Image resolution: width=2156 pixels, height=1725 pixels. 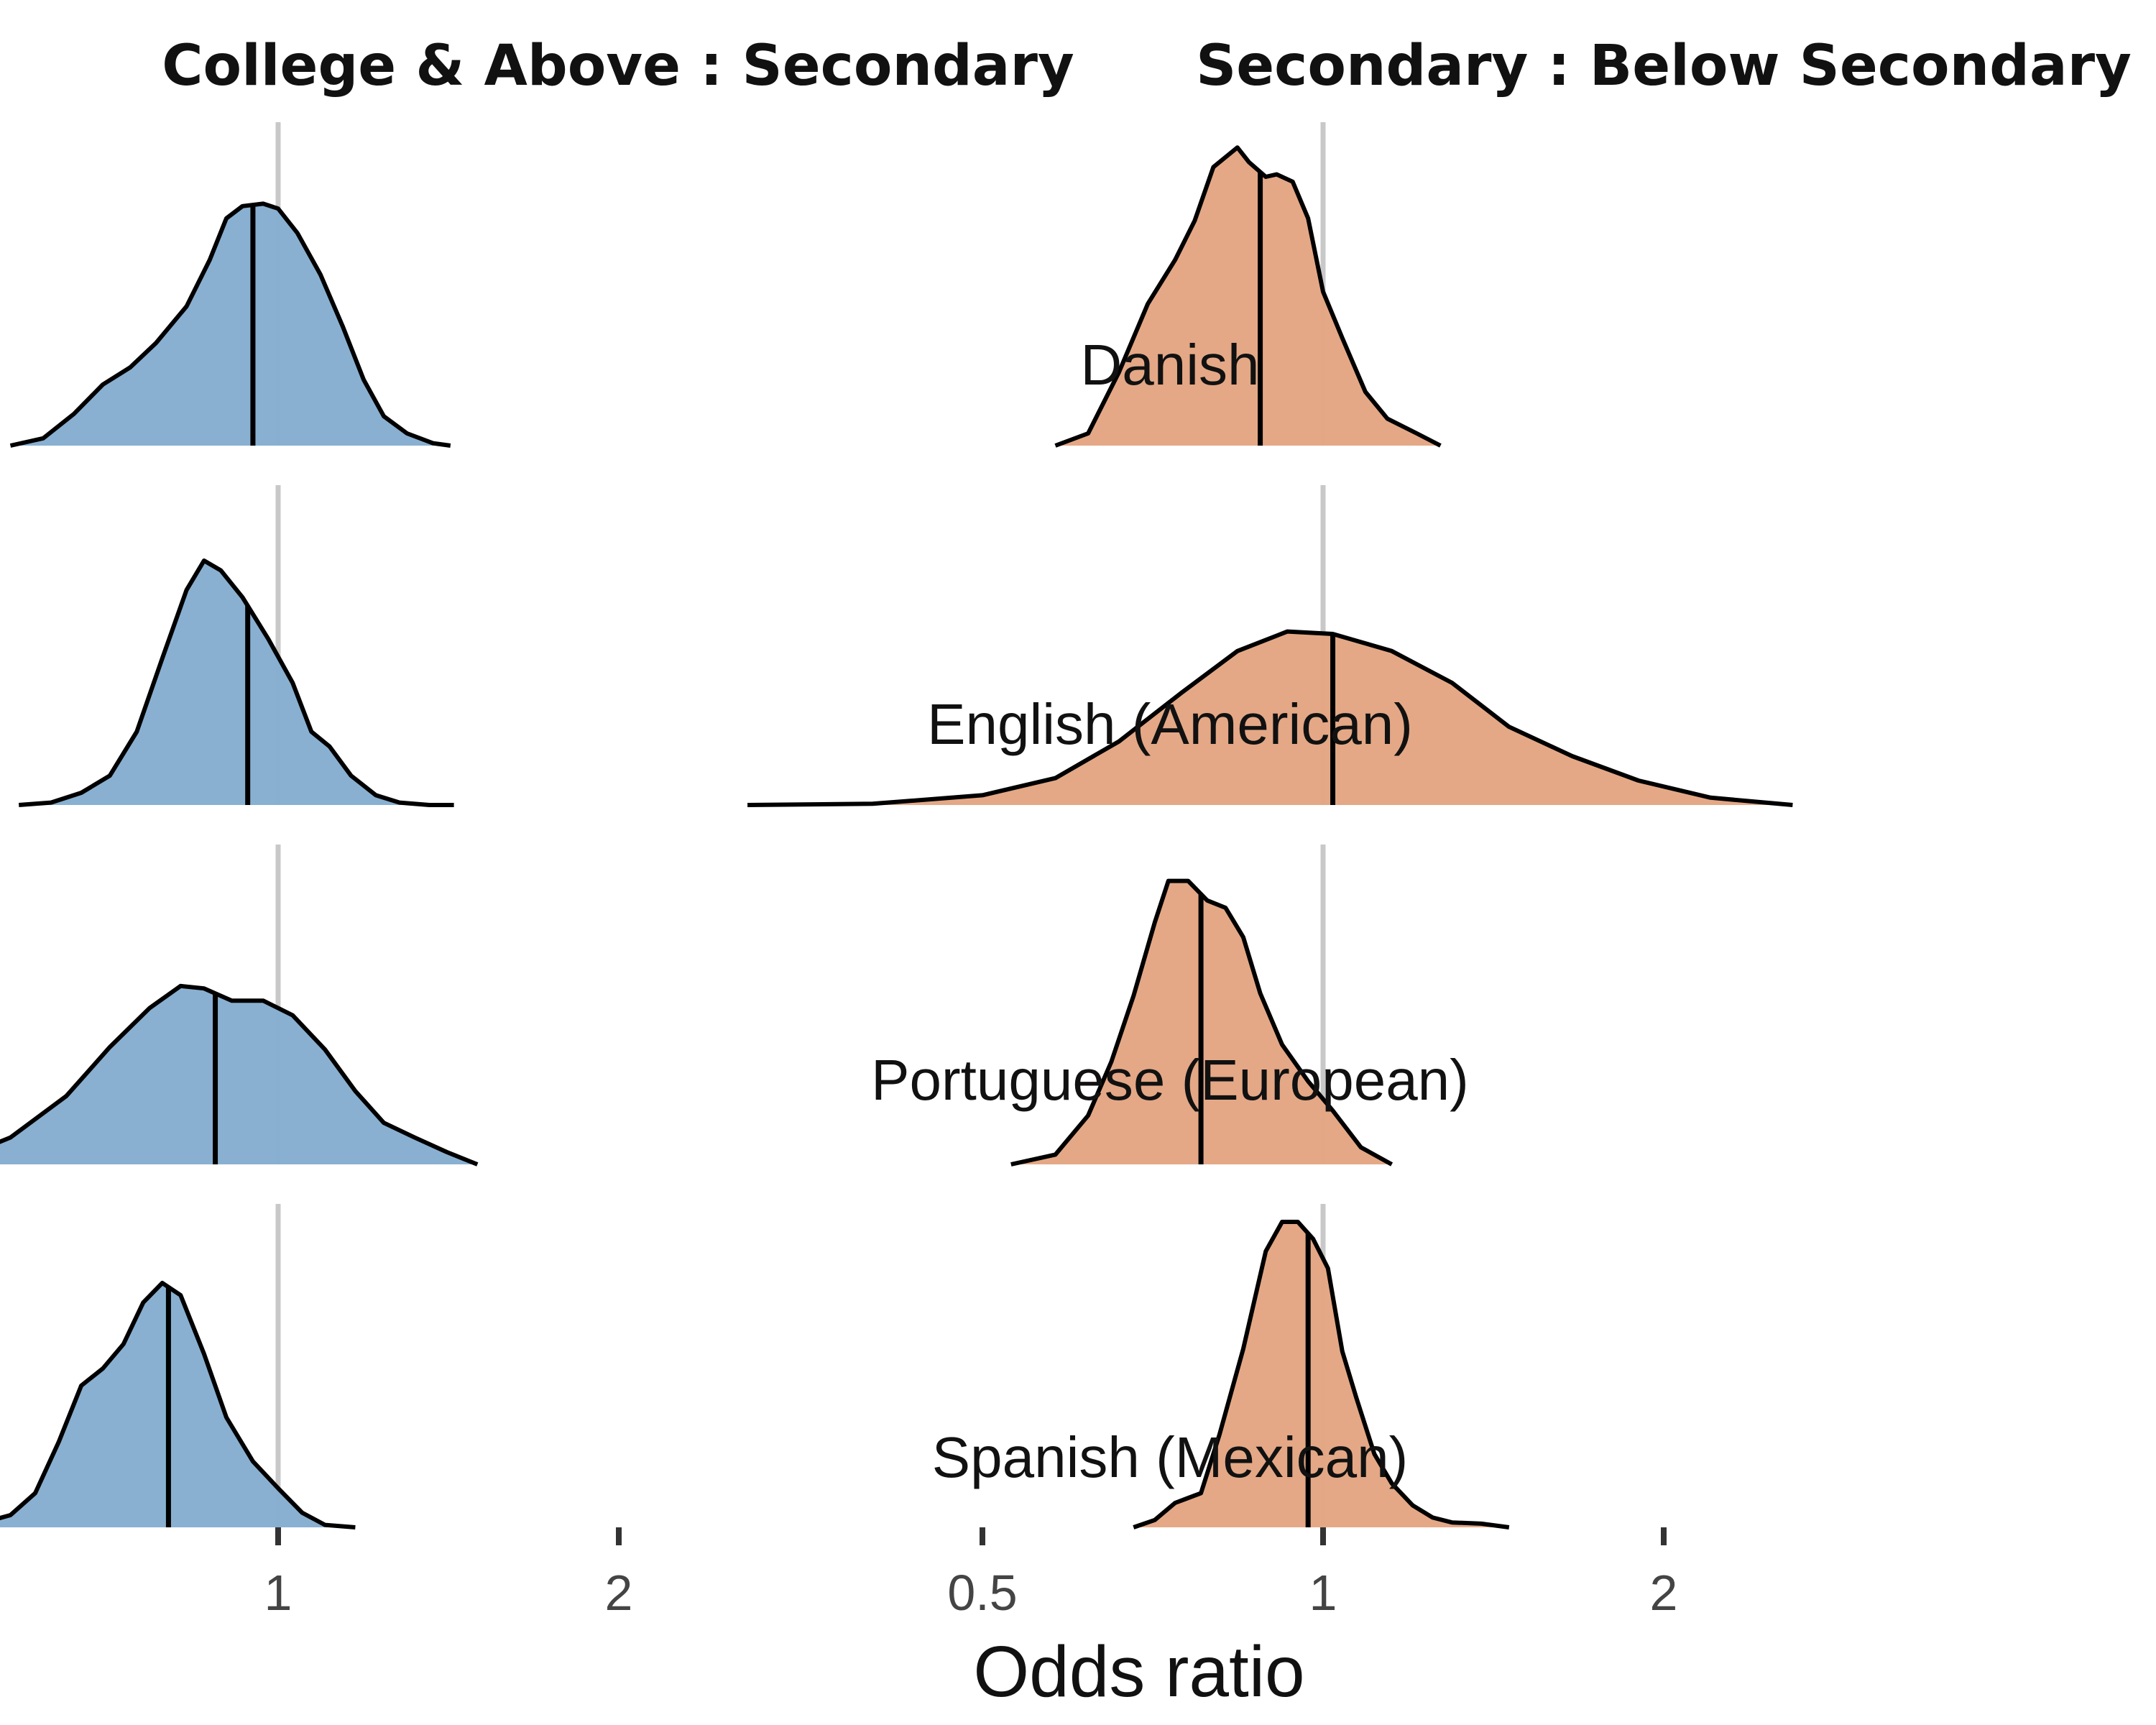 I want to click on panel-title-right: Secondary : Below Secondary, so click(x=1664, y=66).